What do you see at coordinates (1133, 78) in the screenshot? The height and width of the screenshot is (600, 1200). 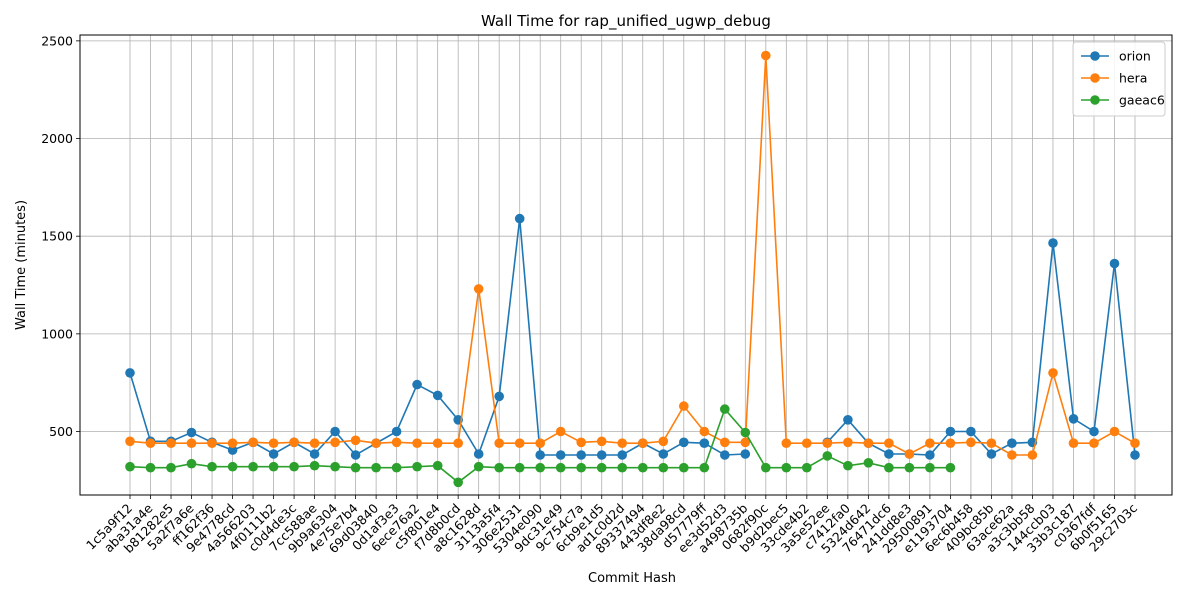 I see `legend-label: hera` at bounding box center [1133, 78].